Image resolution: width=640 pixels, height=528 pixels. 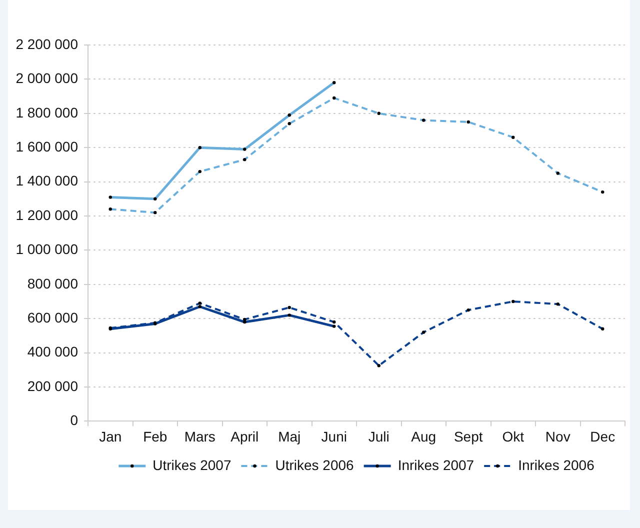 I want to click on y-tick-label: 1 800 000, so click(x=47, y=112).